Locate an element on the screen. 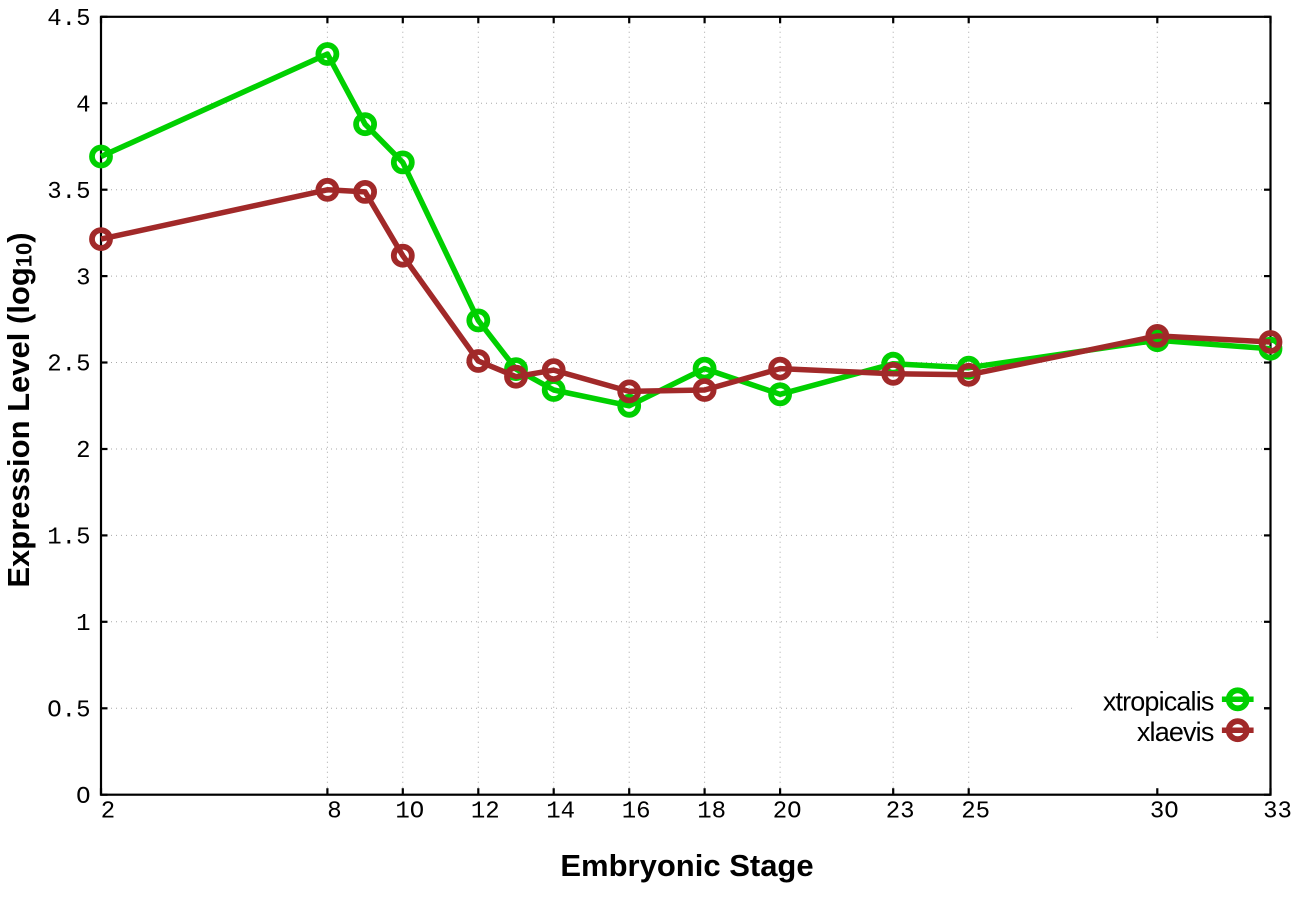 The height and width of the screenshot is (912, 1296). svg-text: 3O is located at coordinates (1164, 812).